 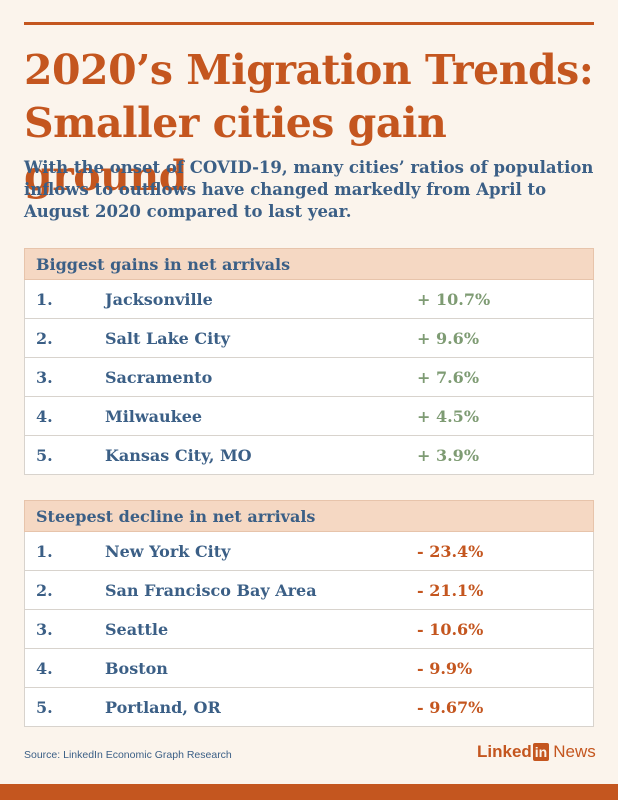 What do you see at coordinates (178, 455) in the screenshot?
I see `city-cell: Kansas City, MO` at bounding box center [178, 455].